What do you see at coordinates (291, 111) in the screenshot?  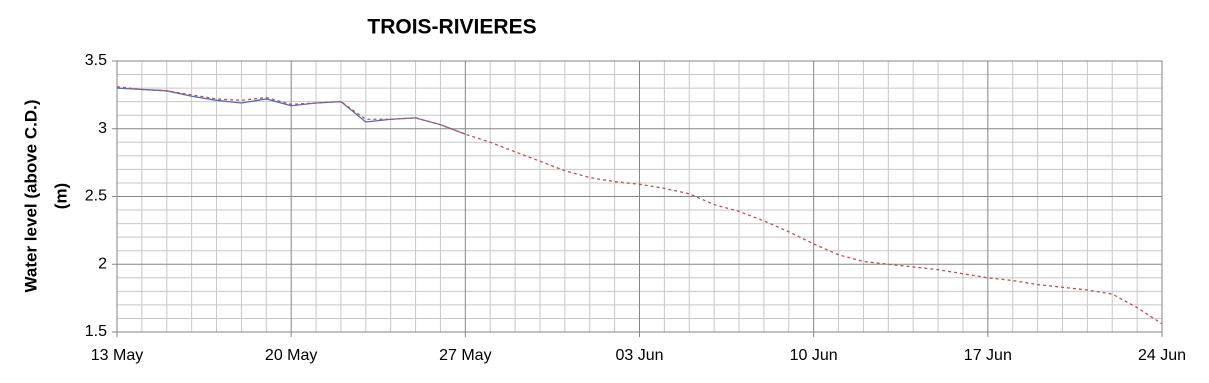 I see `series-line` at bounding box center [291, 111].